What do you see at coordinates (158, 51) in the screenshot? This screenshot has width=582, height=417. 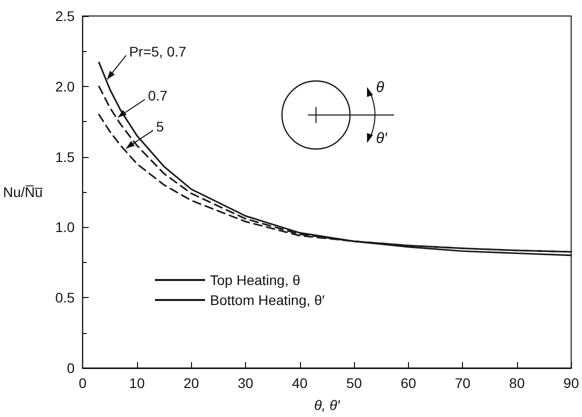 I see `annotation: Pr=5, 0.7` at bounding box center [158, 51].